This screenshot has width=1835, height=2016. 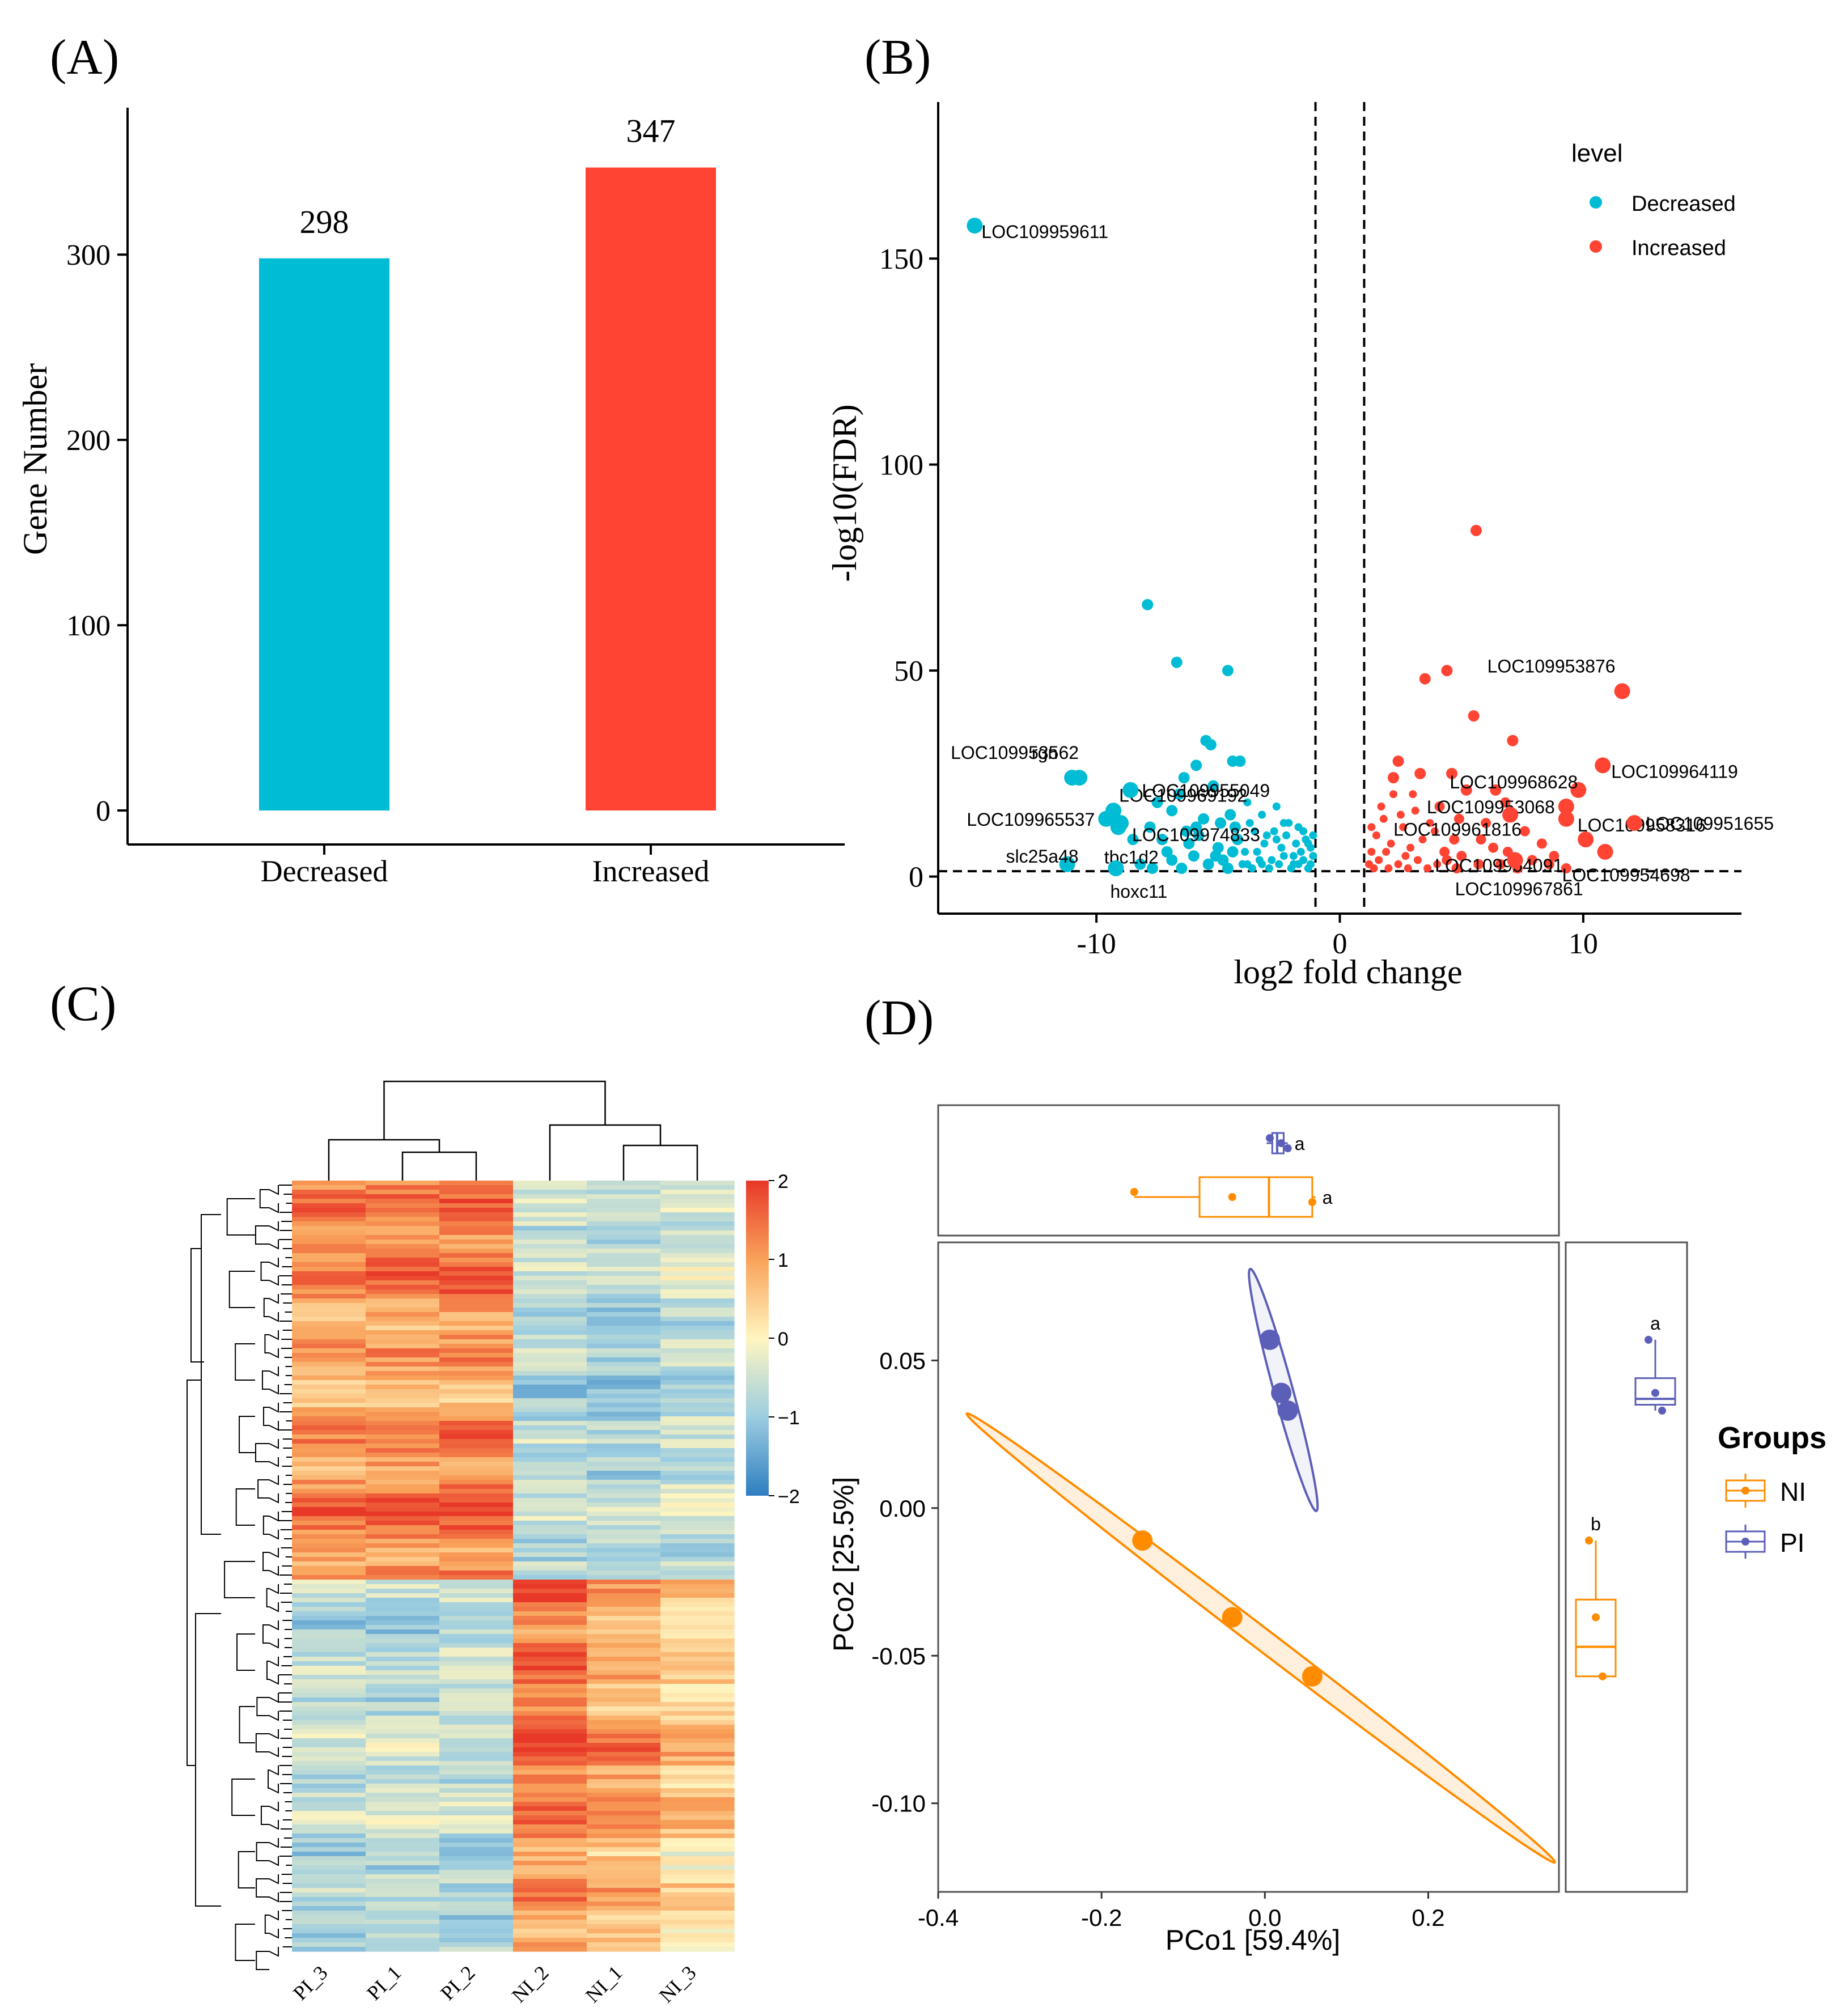 What do you see at coordinates (1260, 1638) in the screenshot?
I see `ellipse-ni` at bounding box center [1260, 1638].